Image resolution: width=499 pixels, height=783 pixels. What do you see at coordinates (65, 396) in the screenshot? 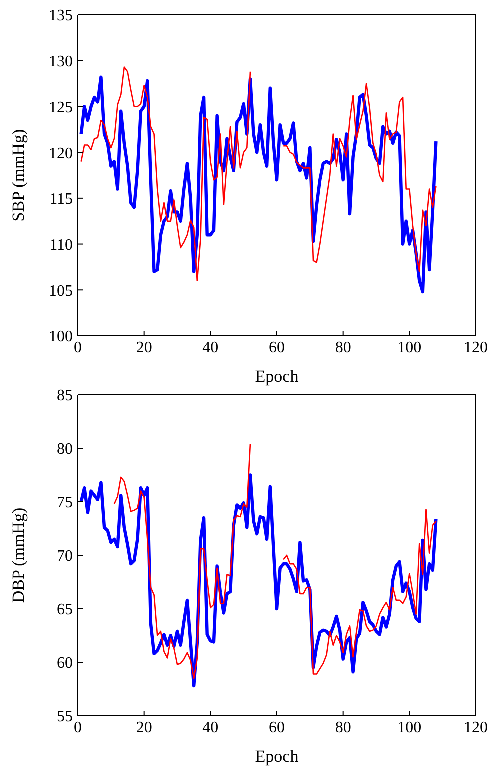
I see `y-tick-label: 85` at bounding box center [65, 396].